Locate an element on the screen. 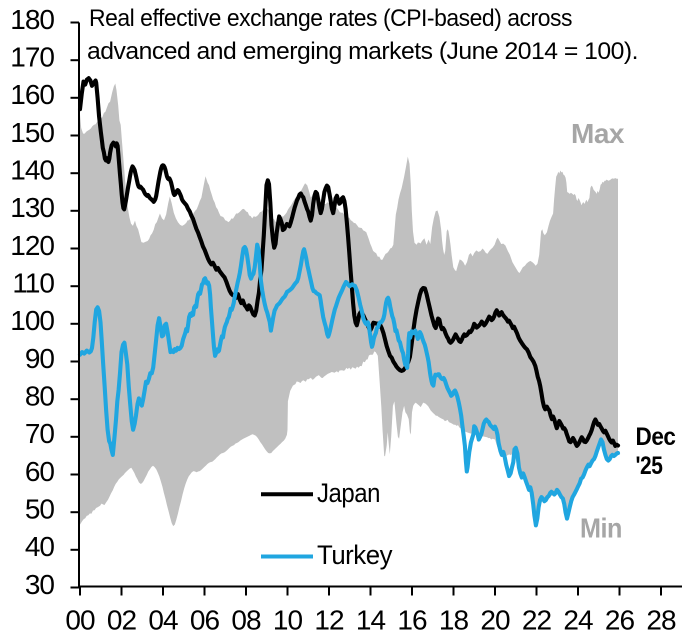 The width and height of the screenshot is (691, 637). svg-text: 22 is located at coordinates (537, 620).